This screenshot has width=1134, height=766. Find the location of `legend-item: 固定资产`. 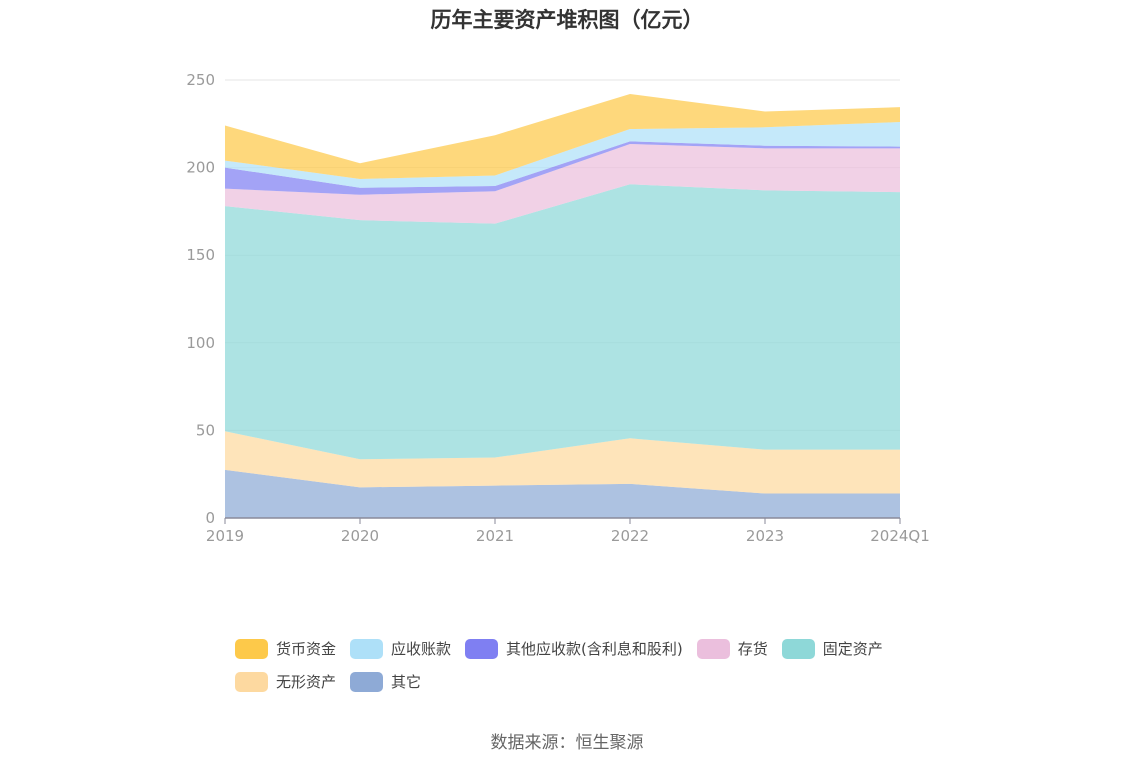

legend-item: 固定资产 is located at coordinates (832, 648).